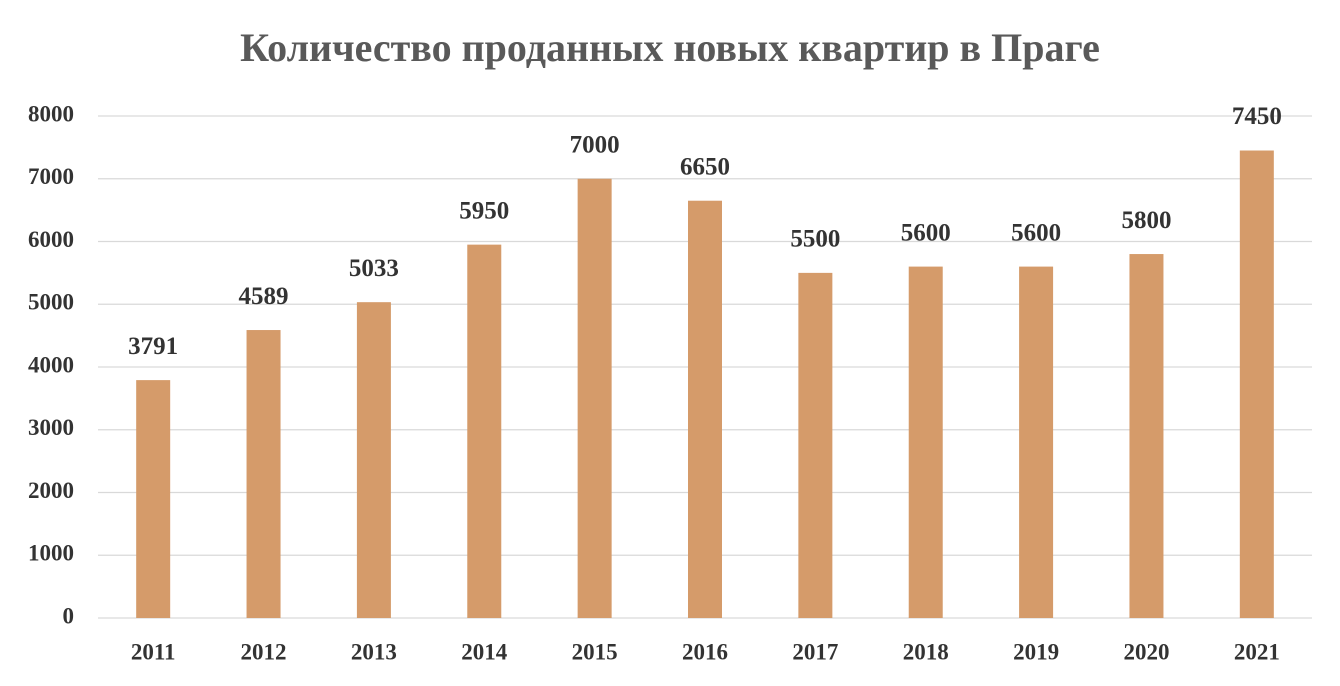 Image resolution: width=1340 pixels, height=686 pixels. What do you see at coordinates (153, 651) in the screenshot?
I see `x-tick-label: 2011` at bounding box center [153, 651].